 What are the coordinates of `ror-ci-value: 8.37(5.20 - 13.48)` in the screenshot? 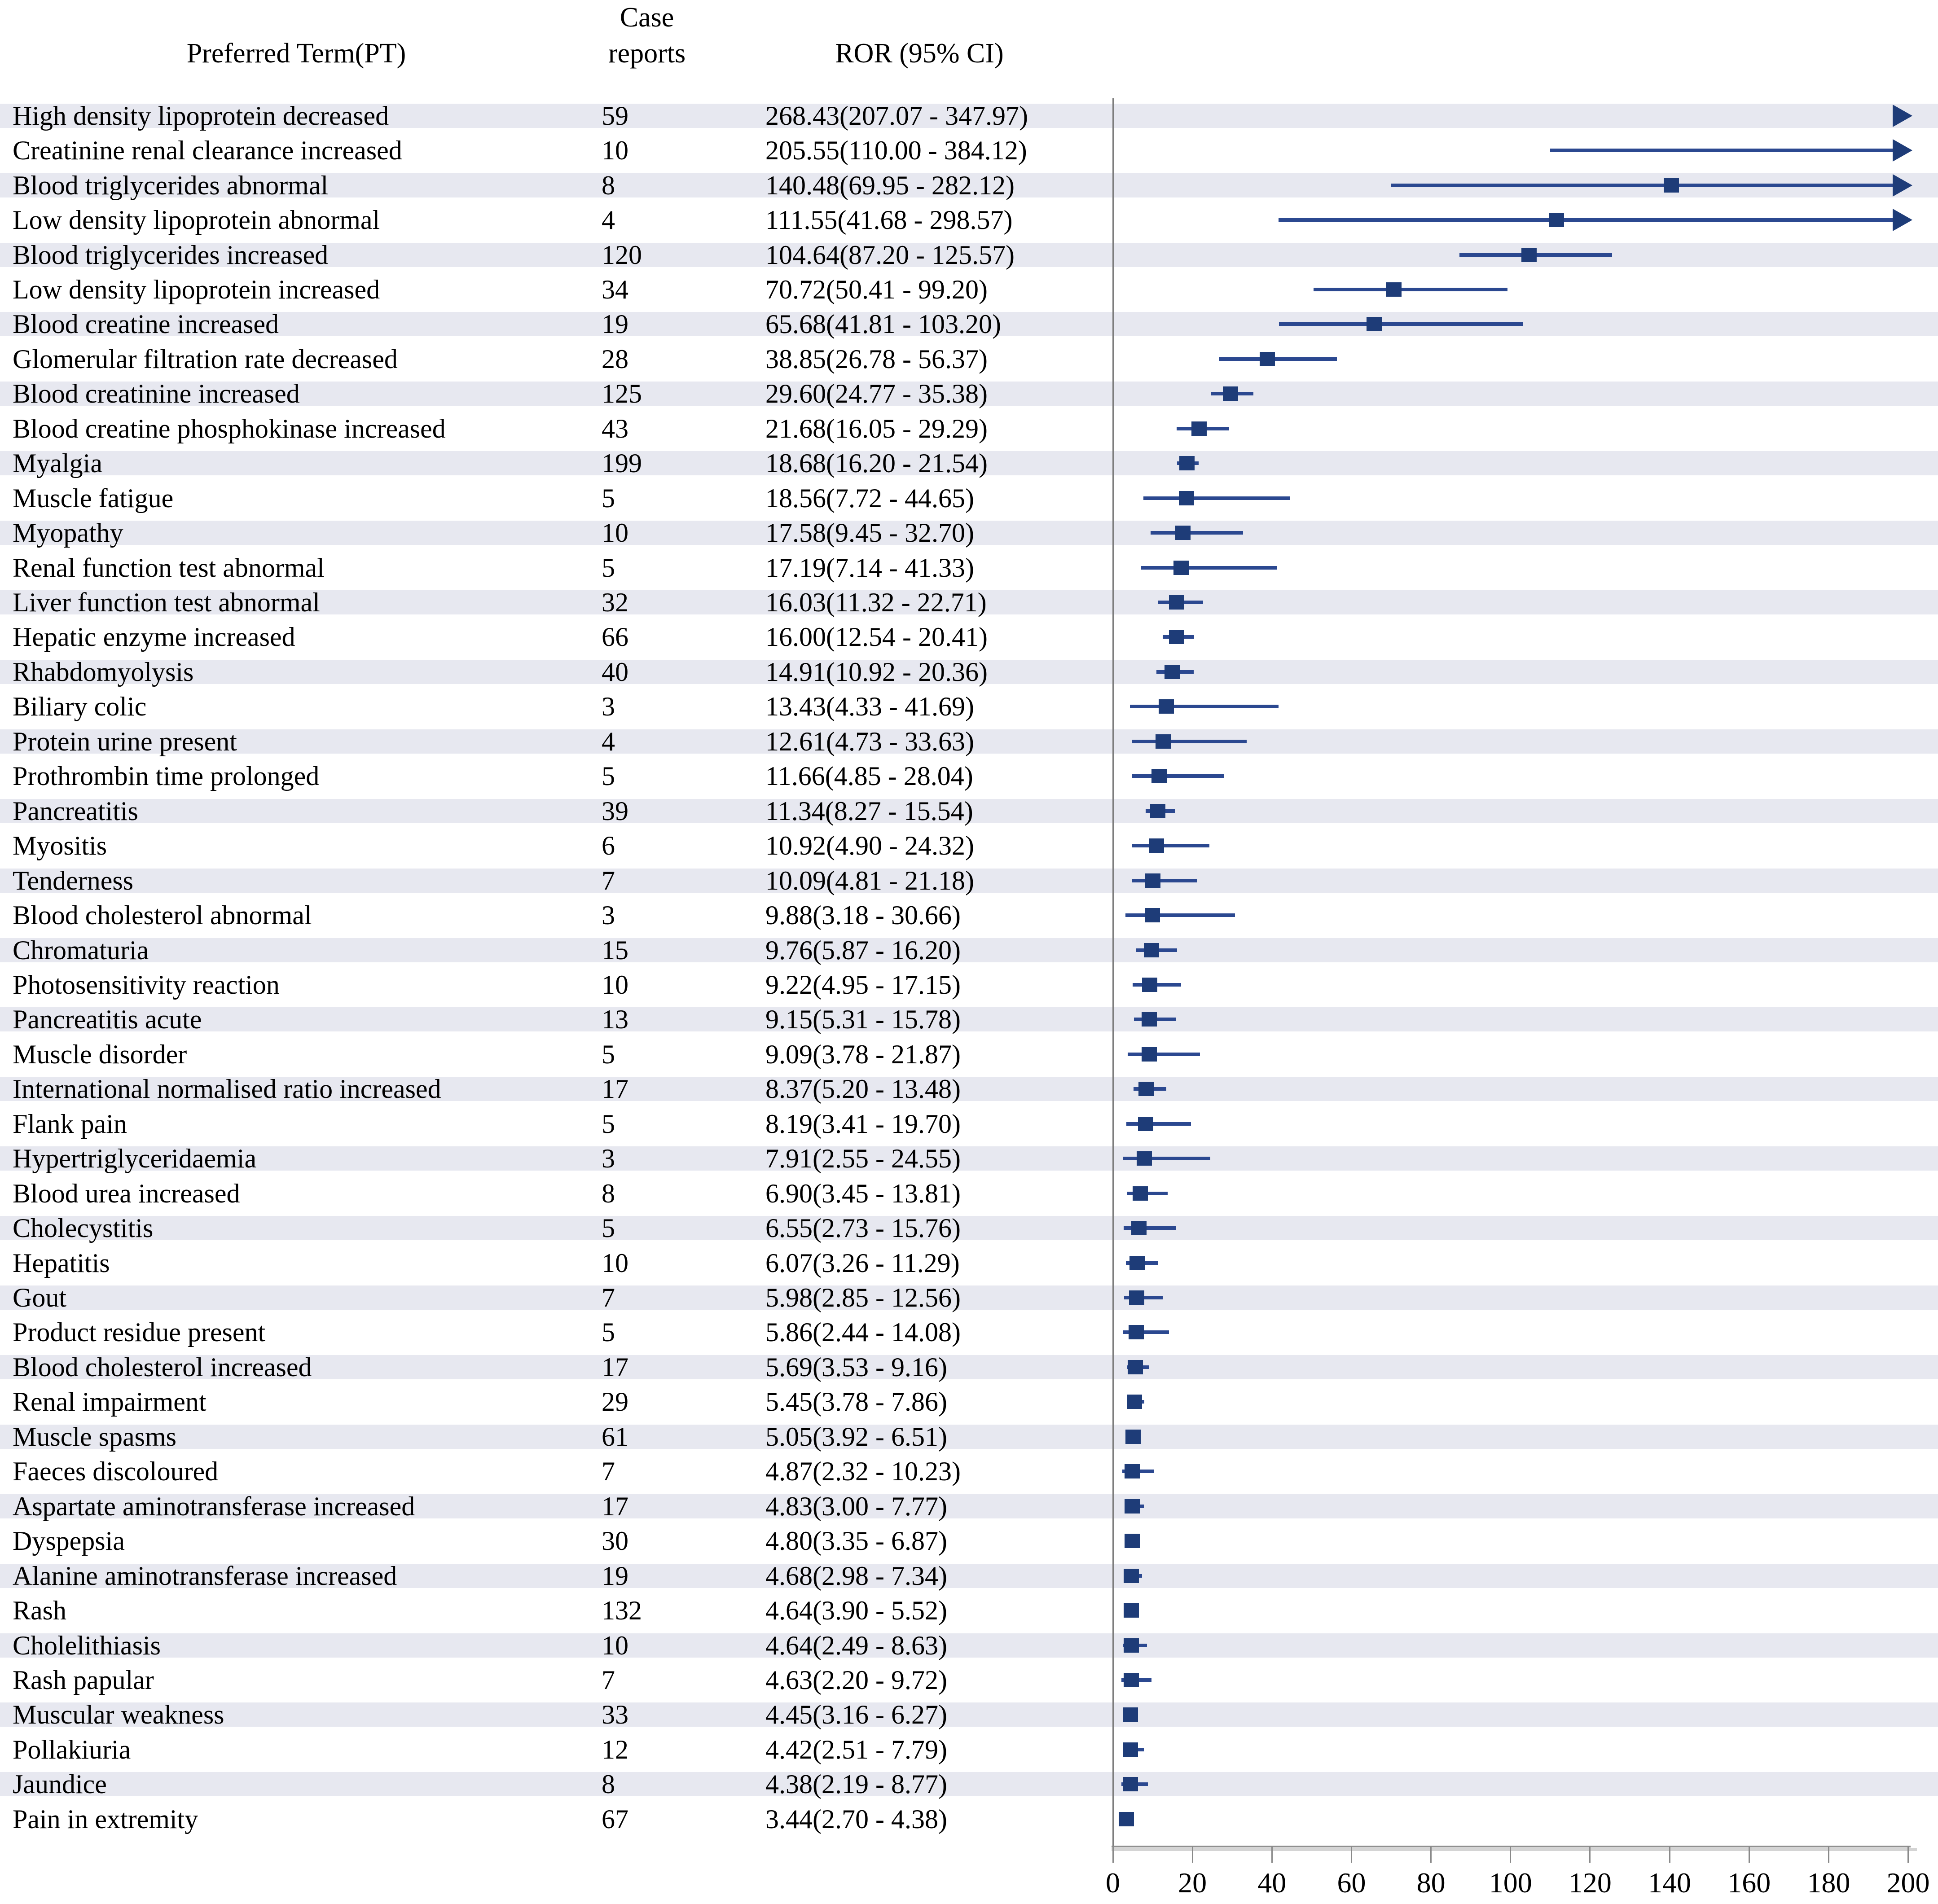 It's located at (863, 1089).